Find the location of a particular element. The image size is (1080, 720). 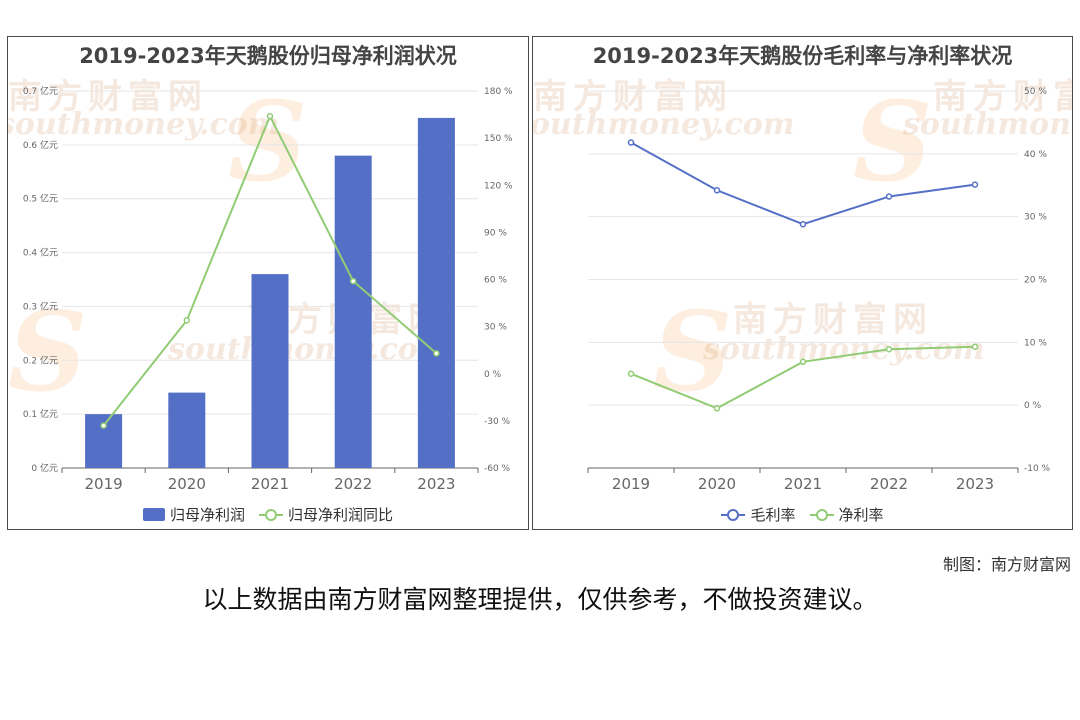

legend-label: 毛利率 is located at coordinates (773, 515).